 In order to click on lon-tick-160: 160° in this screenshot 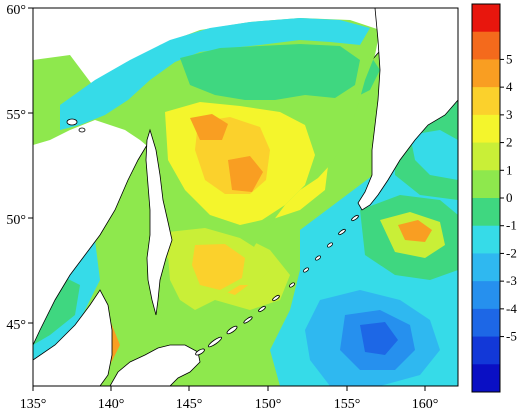, I will do `click(425, 404)`.